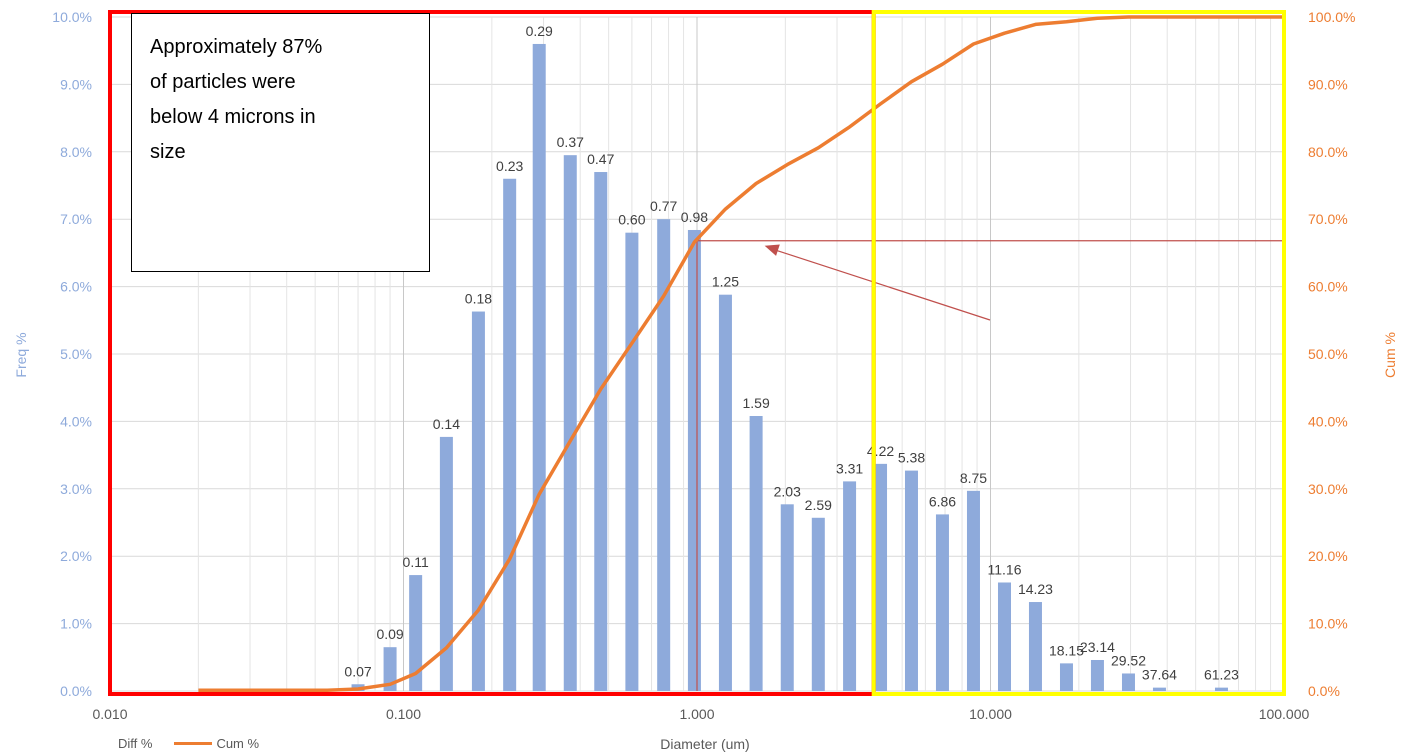 This screenshot has width=1410, height=754. Describe the element at coordinates (1328, 287) in the screenshot. I see `y-tick-right: 60.0%` at that location.